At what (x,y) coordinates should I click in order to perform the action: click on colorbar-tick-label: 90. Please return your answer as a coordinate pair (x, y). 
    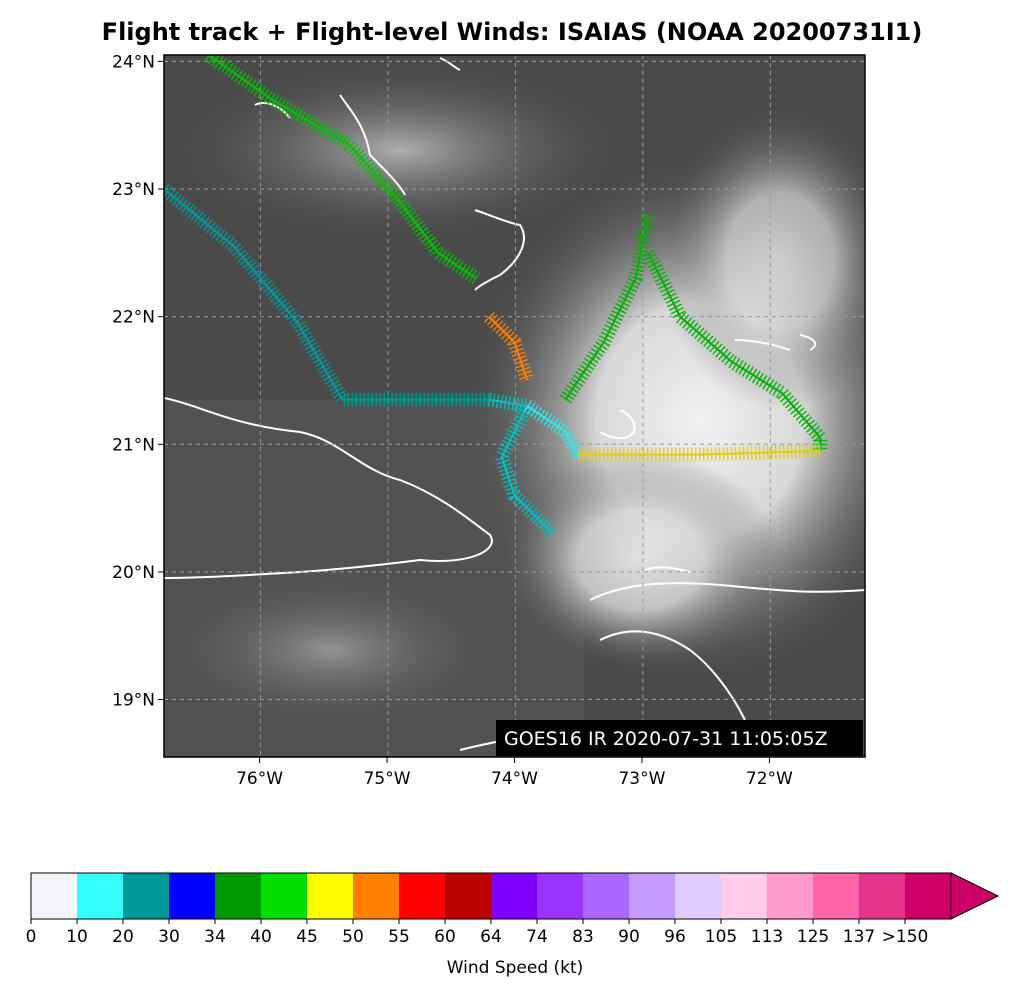
    Looking at the image, I should click on (629, 937).